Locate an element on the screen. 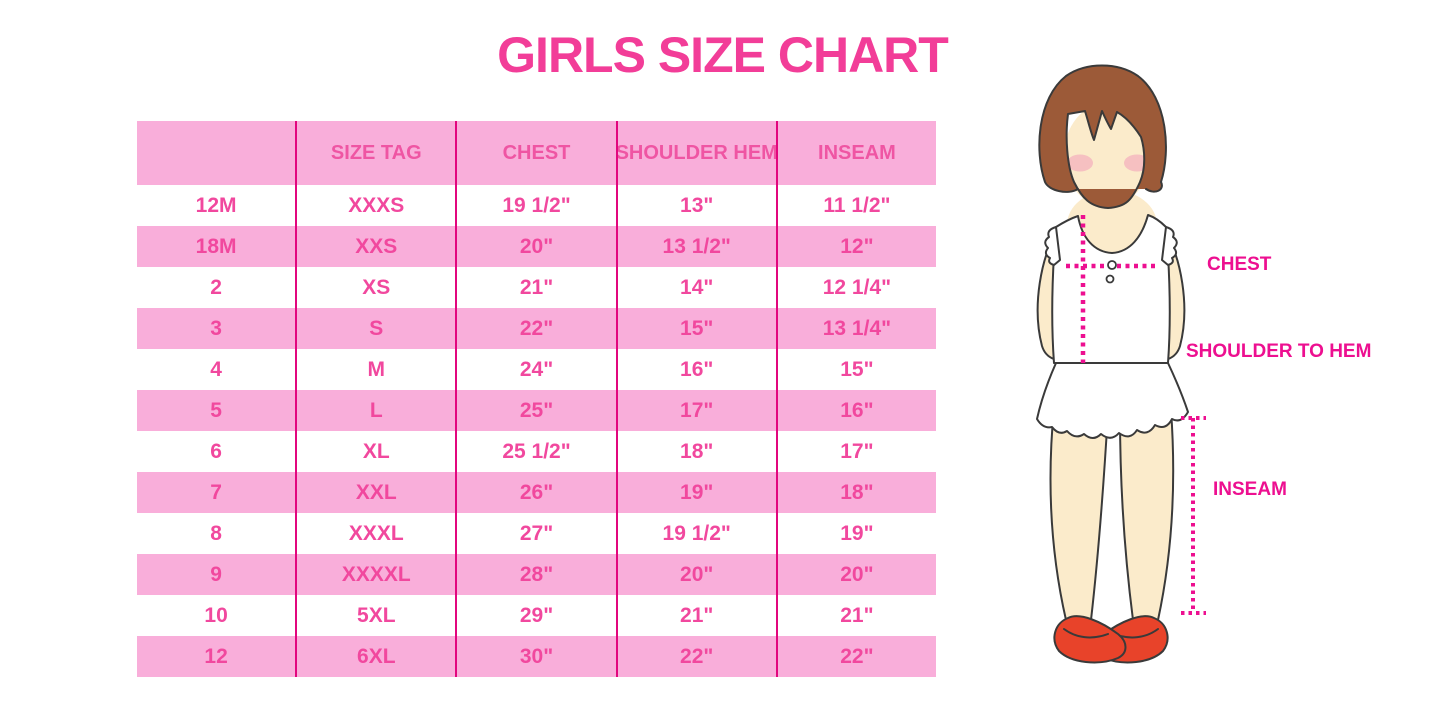  inseam-label: INSEAM is located at coordinates (1250, 489).